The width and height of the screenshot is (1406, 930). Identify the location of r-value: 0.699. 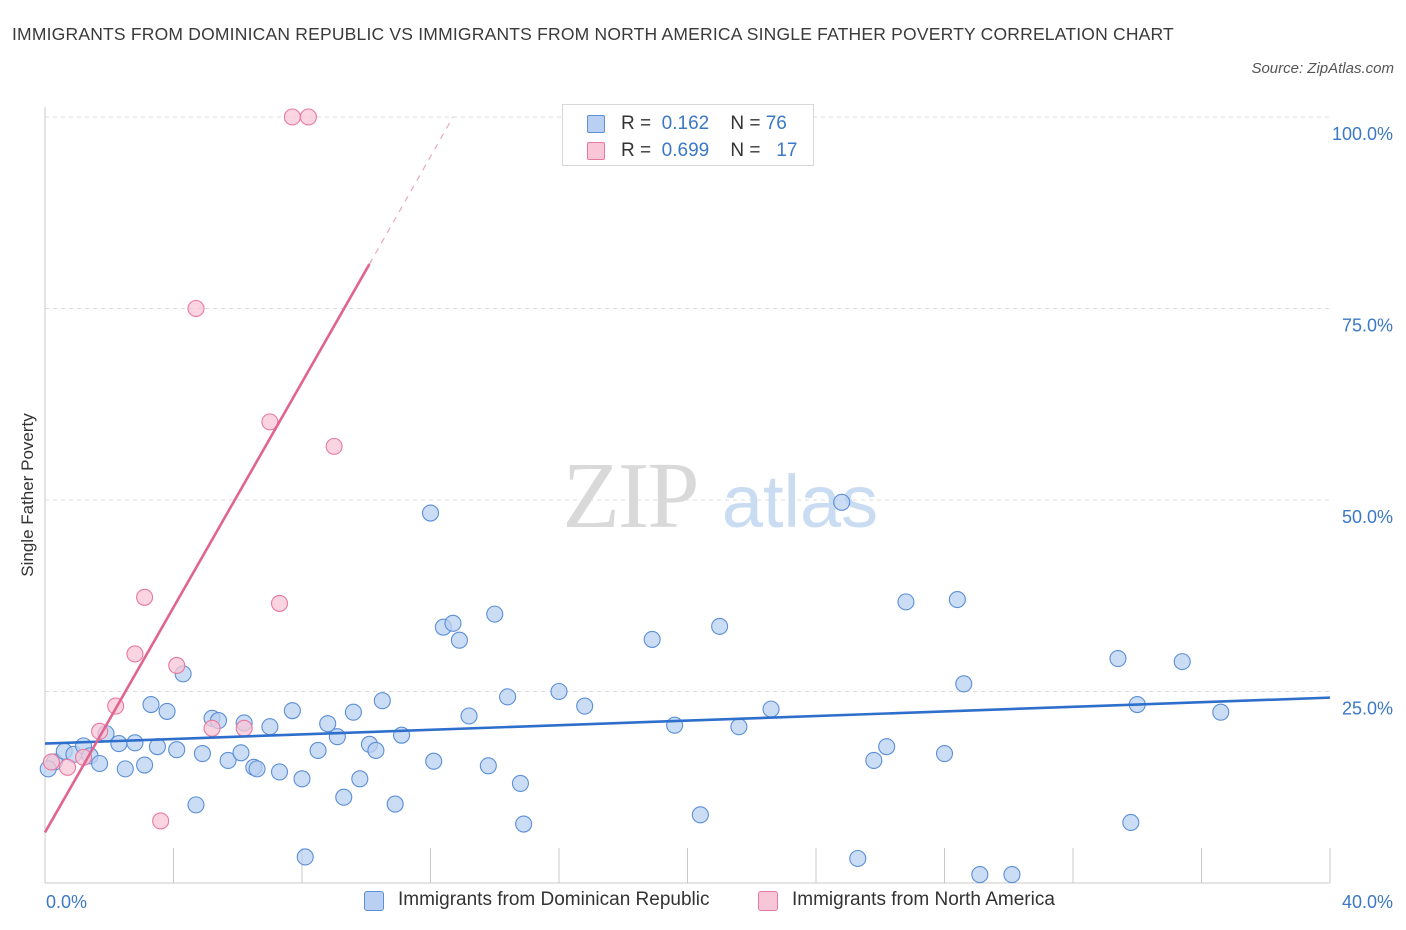
(685, 150).